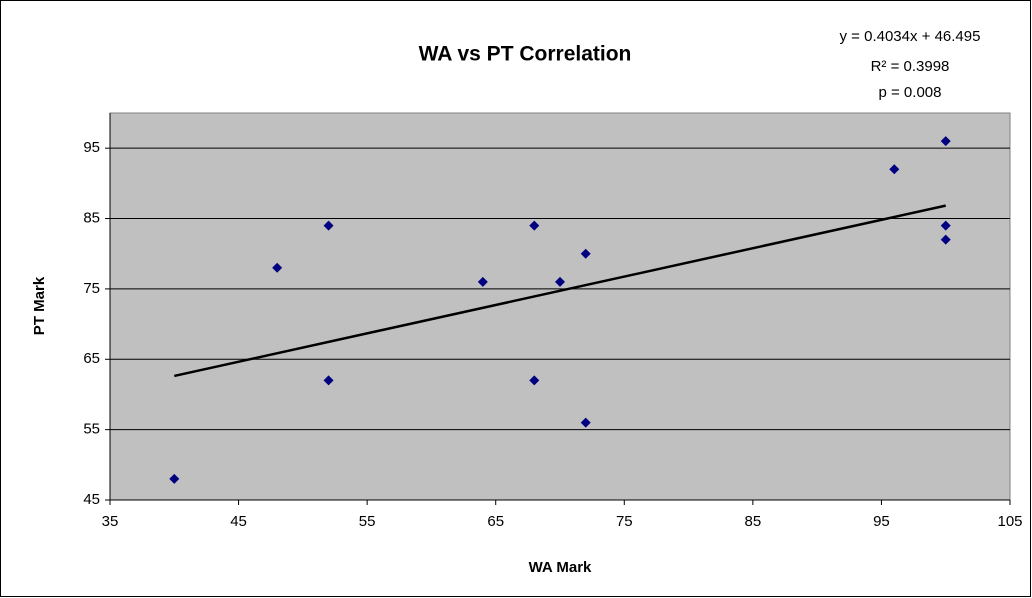  I want to click on y-axis-label: PT Mark, so click(39, 305).